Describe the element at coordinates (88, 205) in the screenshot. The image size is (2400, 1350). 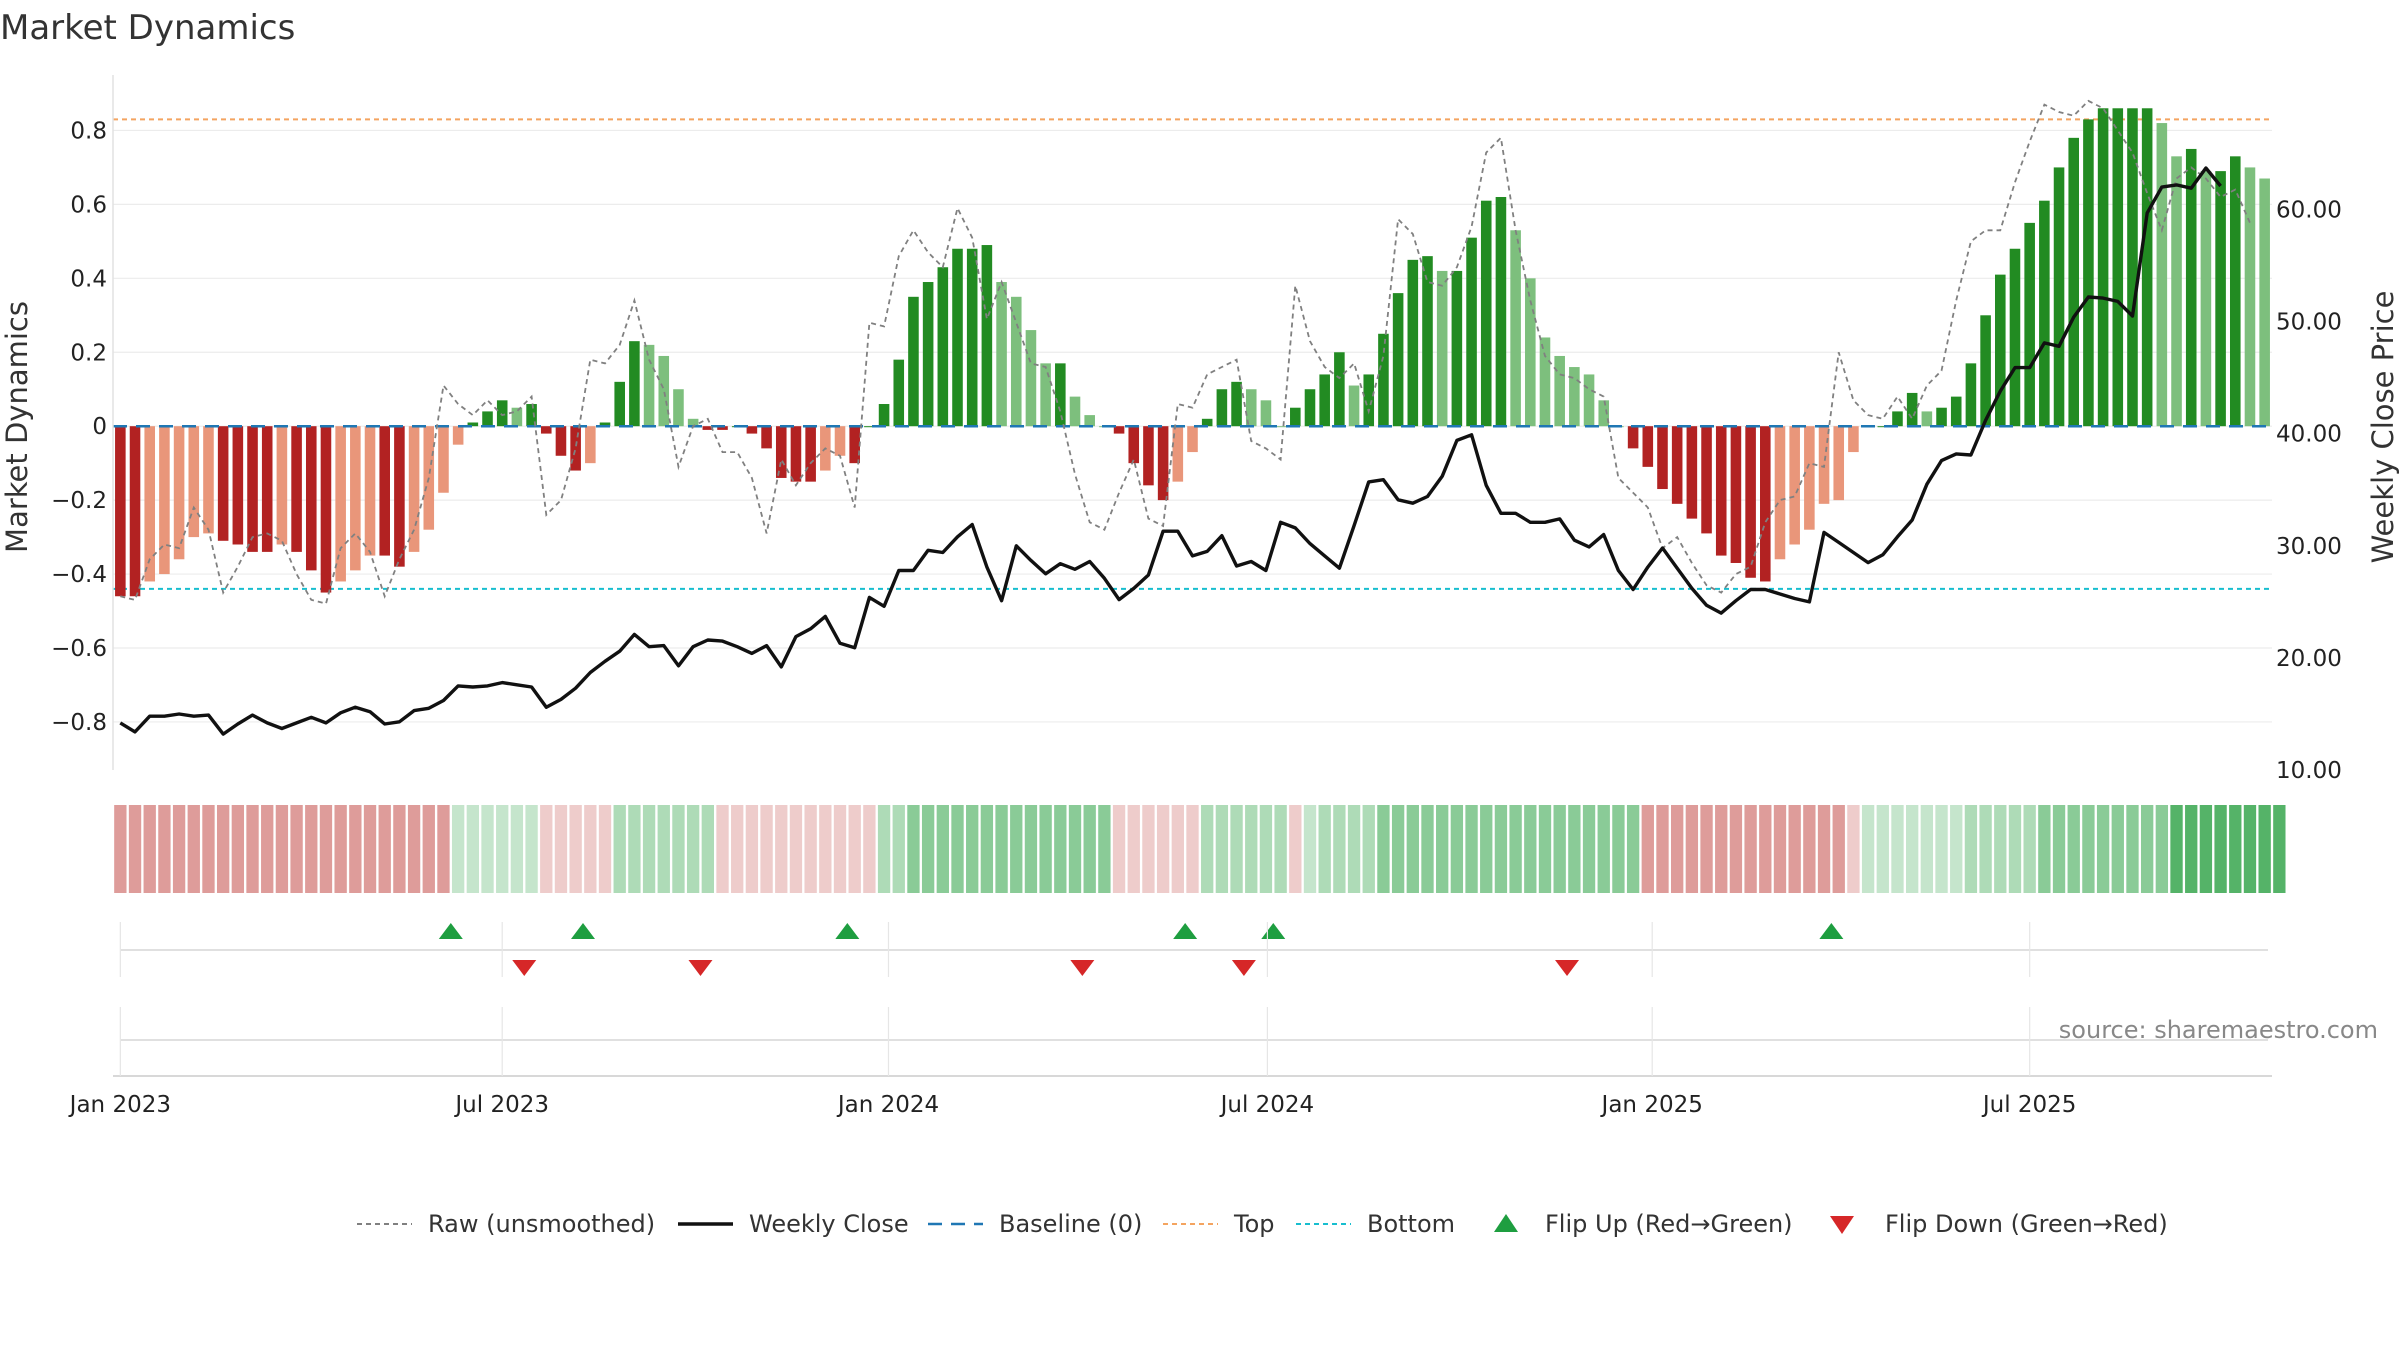
I see `y-tick-label: 0.6` at that location.